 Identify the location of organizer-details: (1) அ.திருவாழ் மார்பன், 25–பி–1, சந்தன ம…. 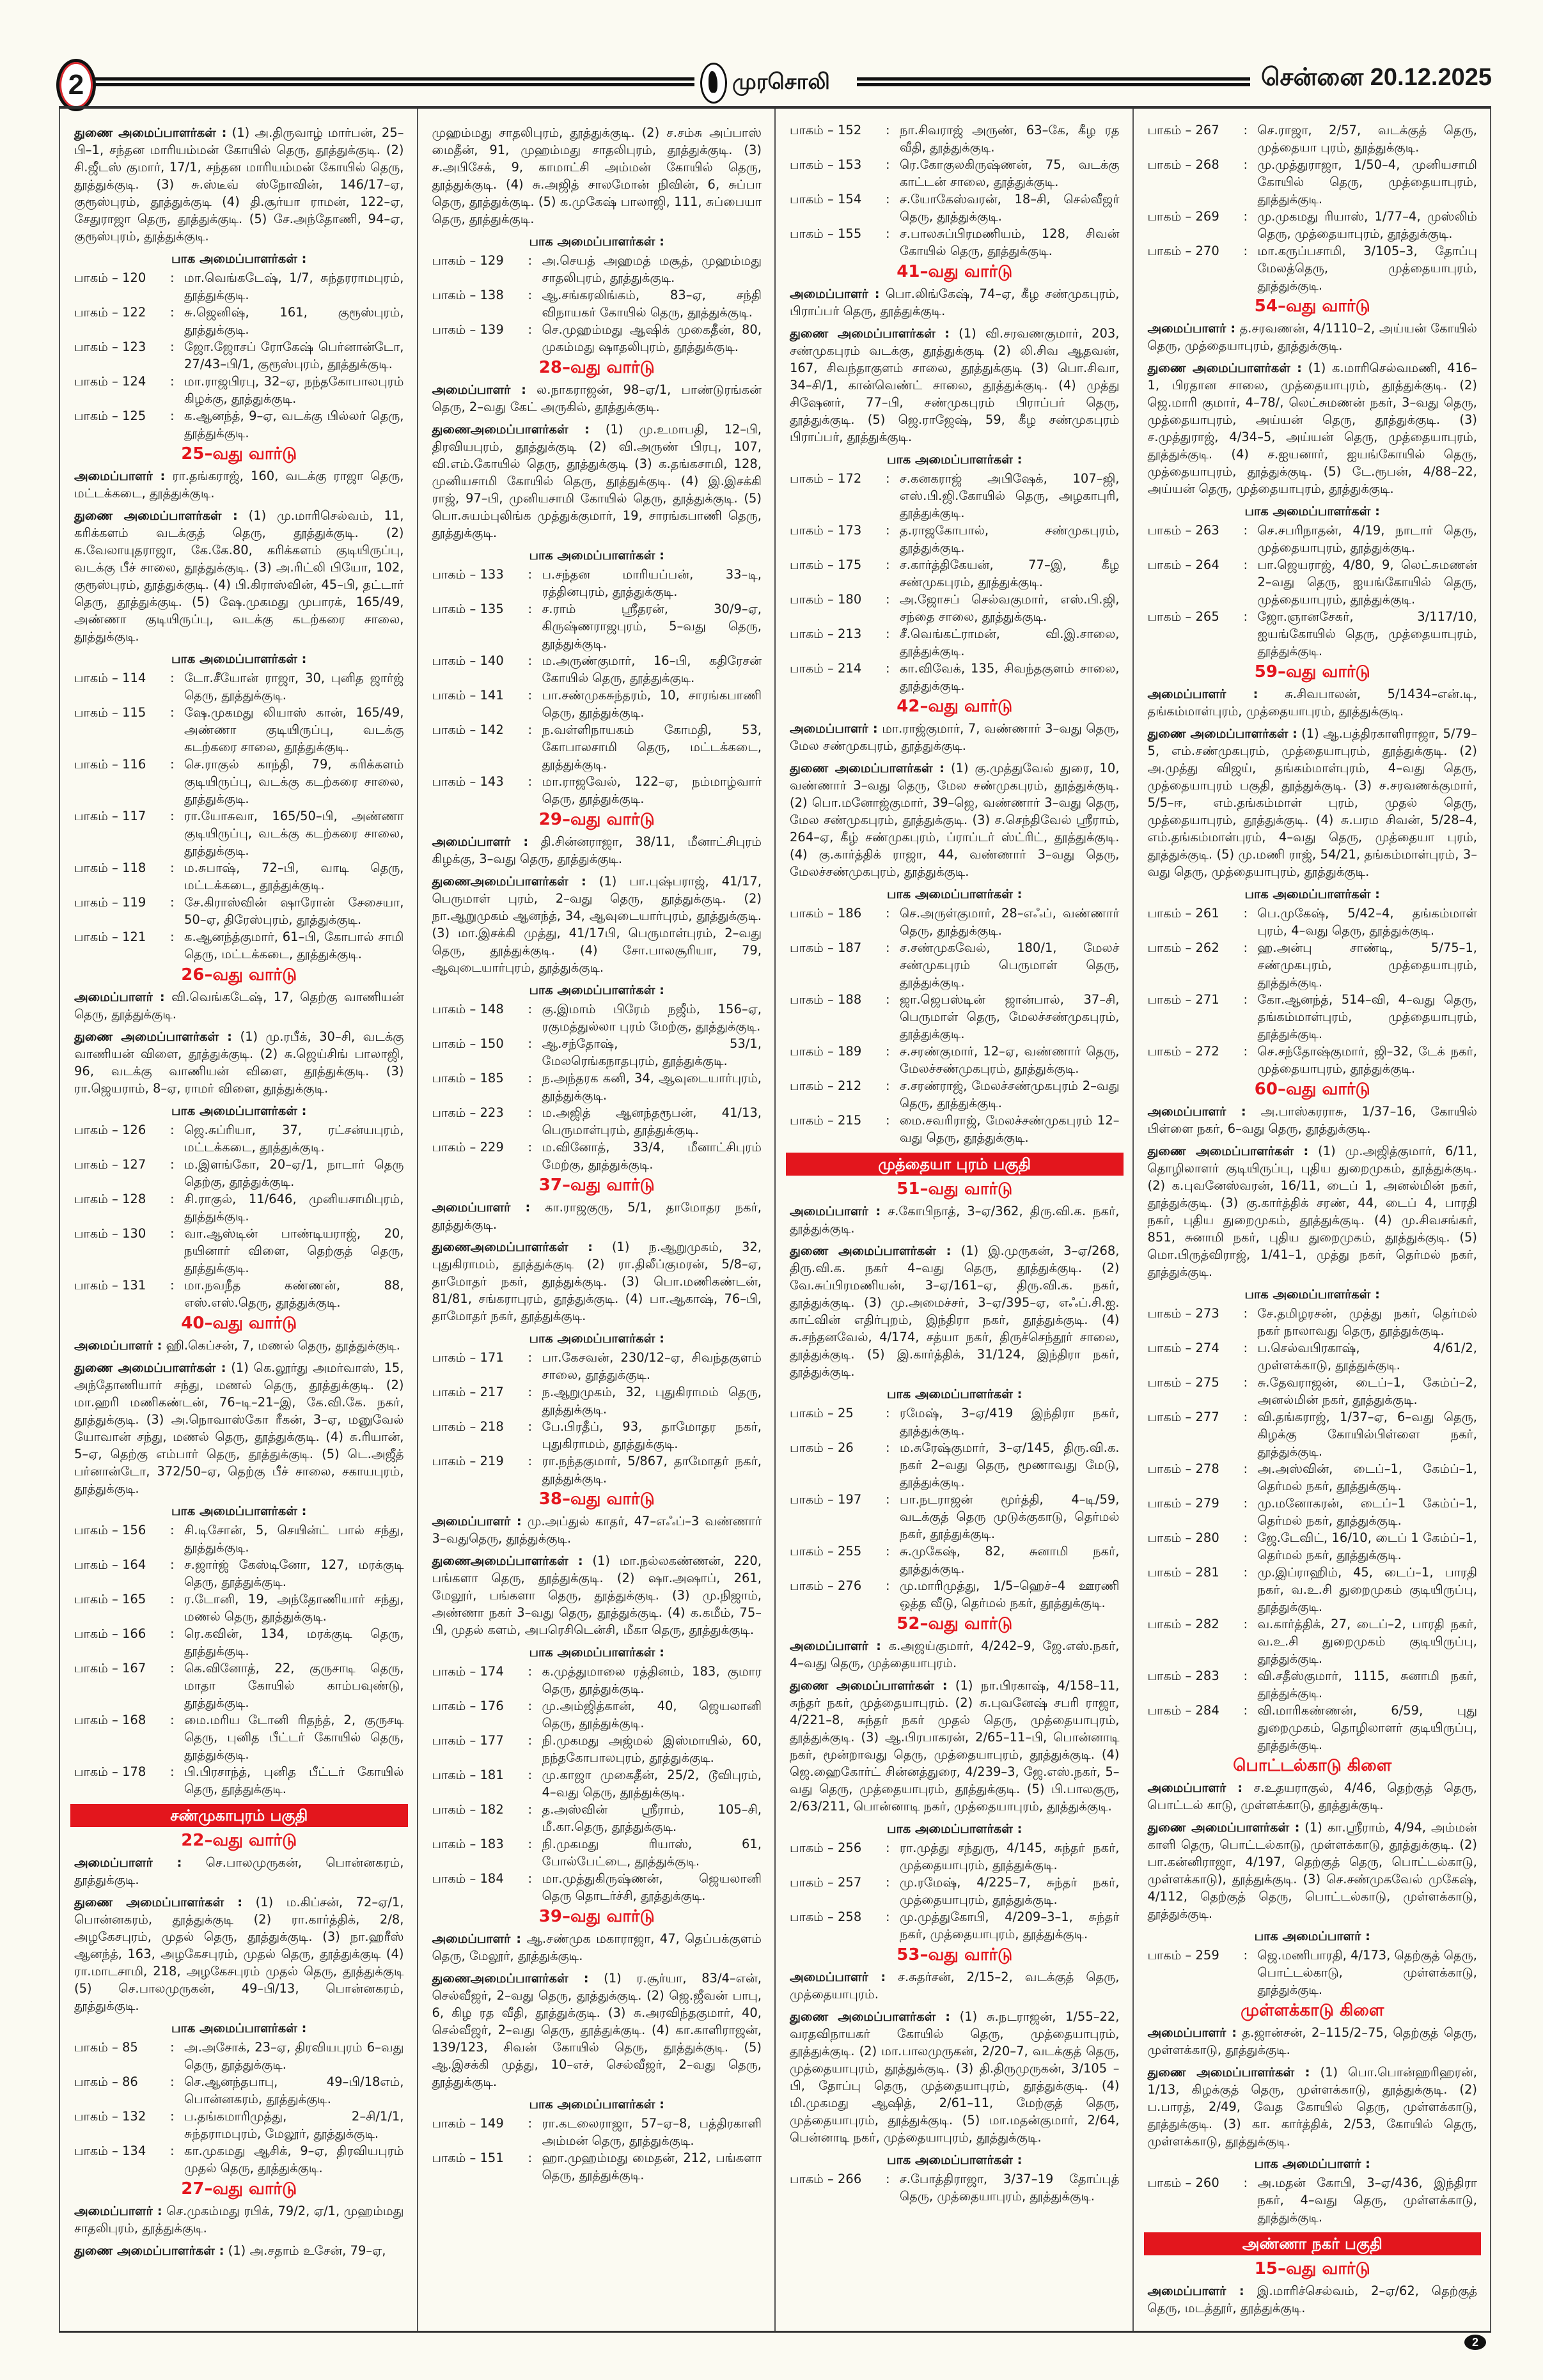
(239, 184).